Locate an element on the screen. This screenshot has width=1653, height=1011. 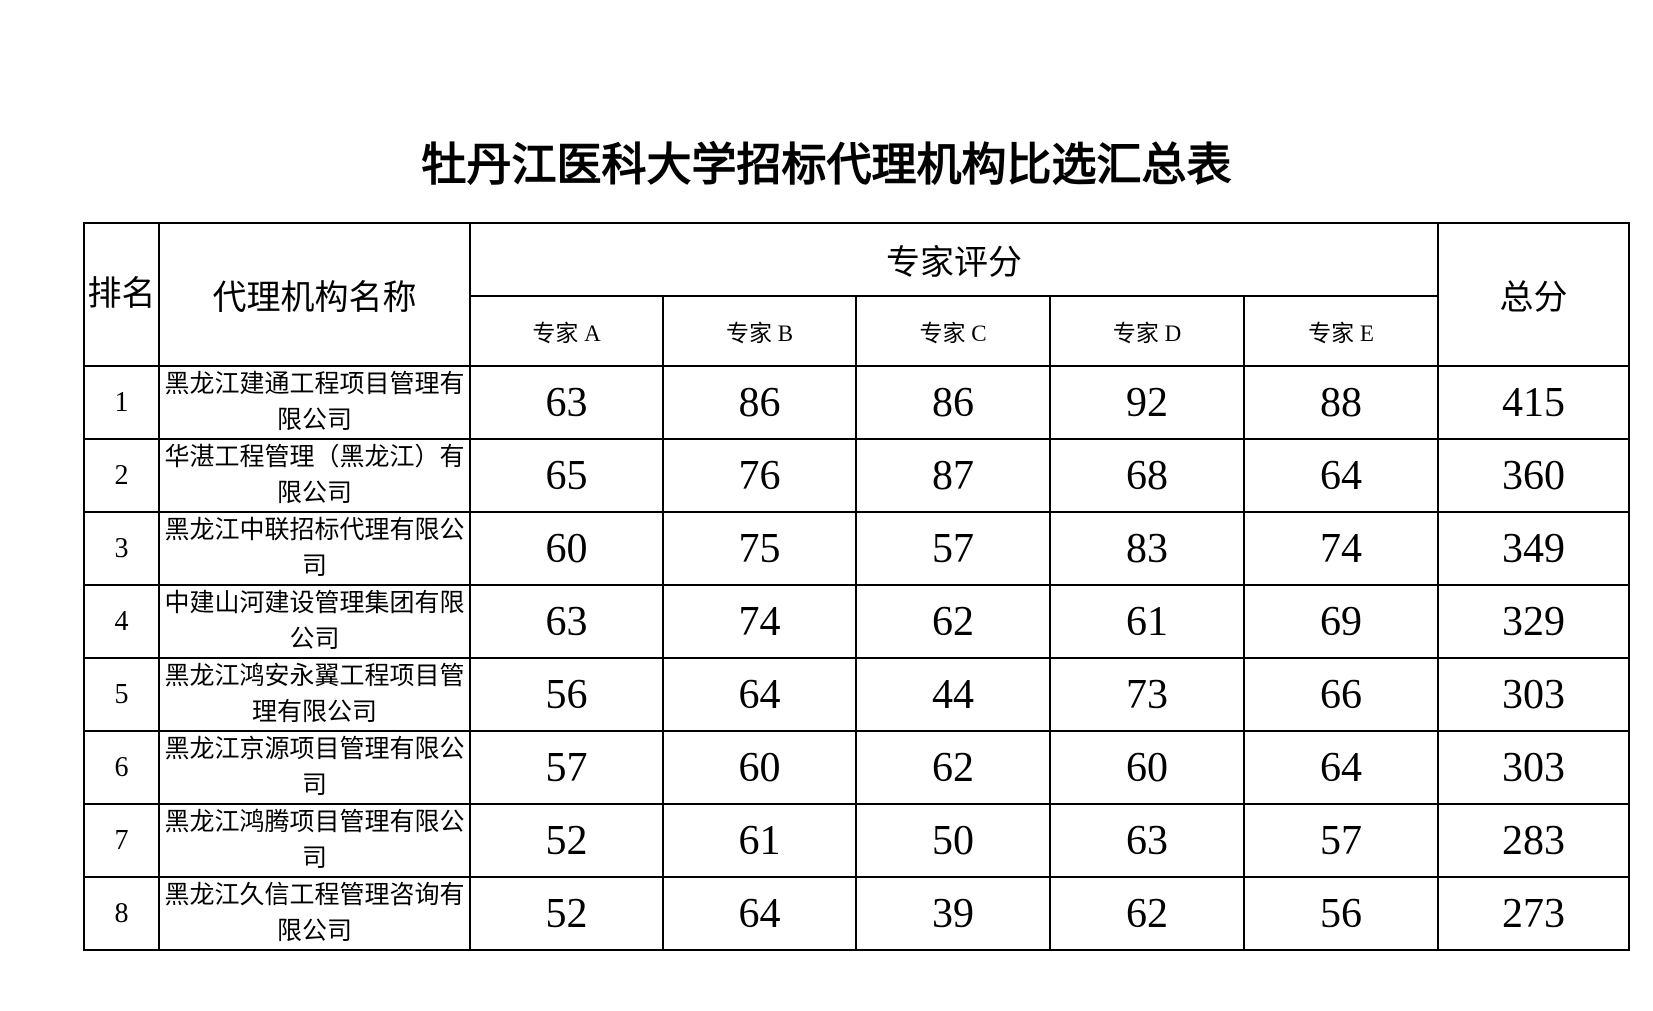
cell-rank: 6 is located at coordinates (121, 767).